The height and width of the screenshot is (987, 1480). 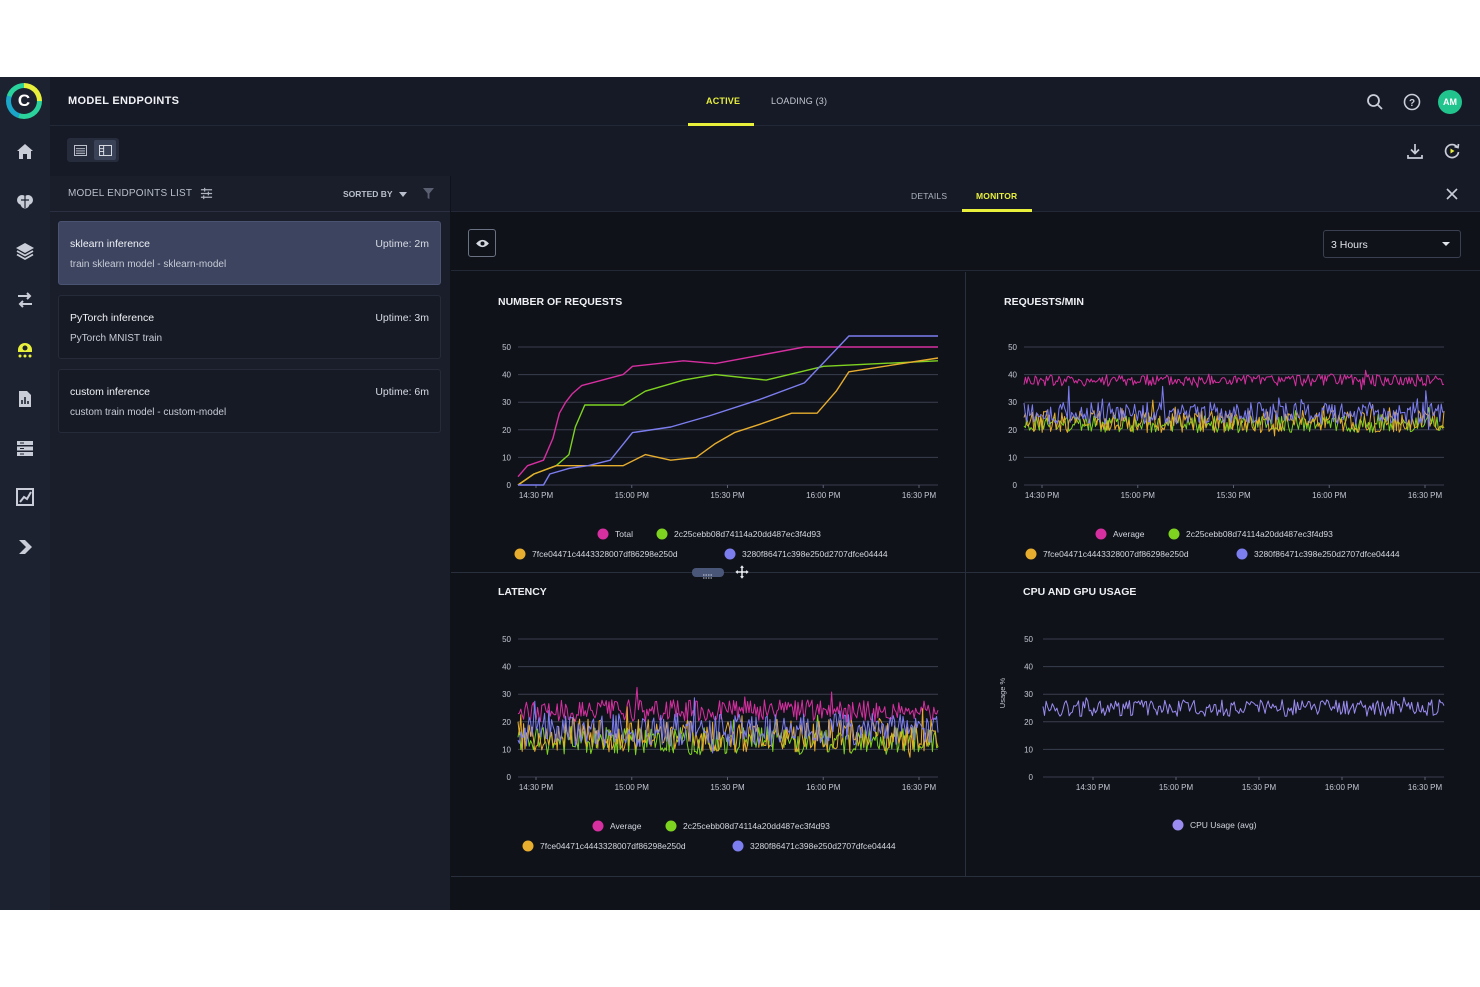 I want to click on legend-label: Average, so click(x=626, y=826).